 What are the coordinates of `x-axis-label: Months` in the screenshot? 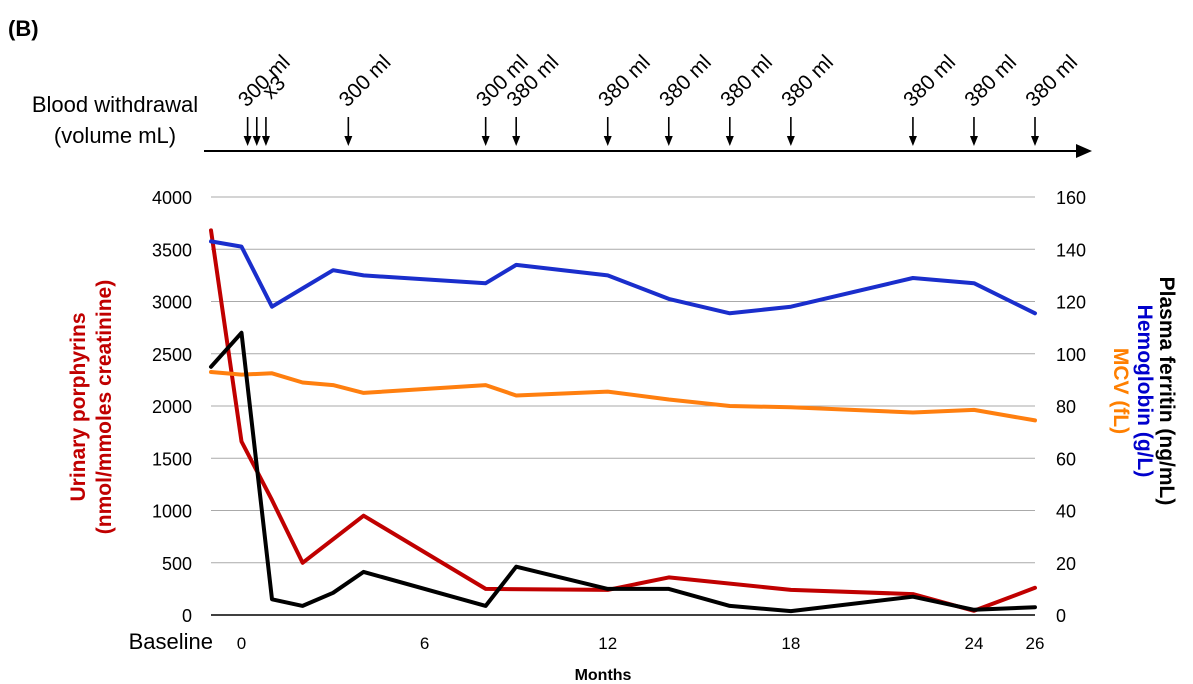 It's located at (603, 675).